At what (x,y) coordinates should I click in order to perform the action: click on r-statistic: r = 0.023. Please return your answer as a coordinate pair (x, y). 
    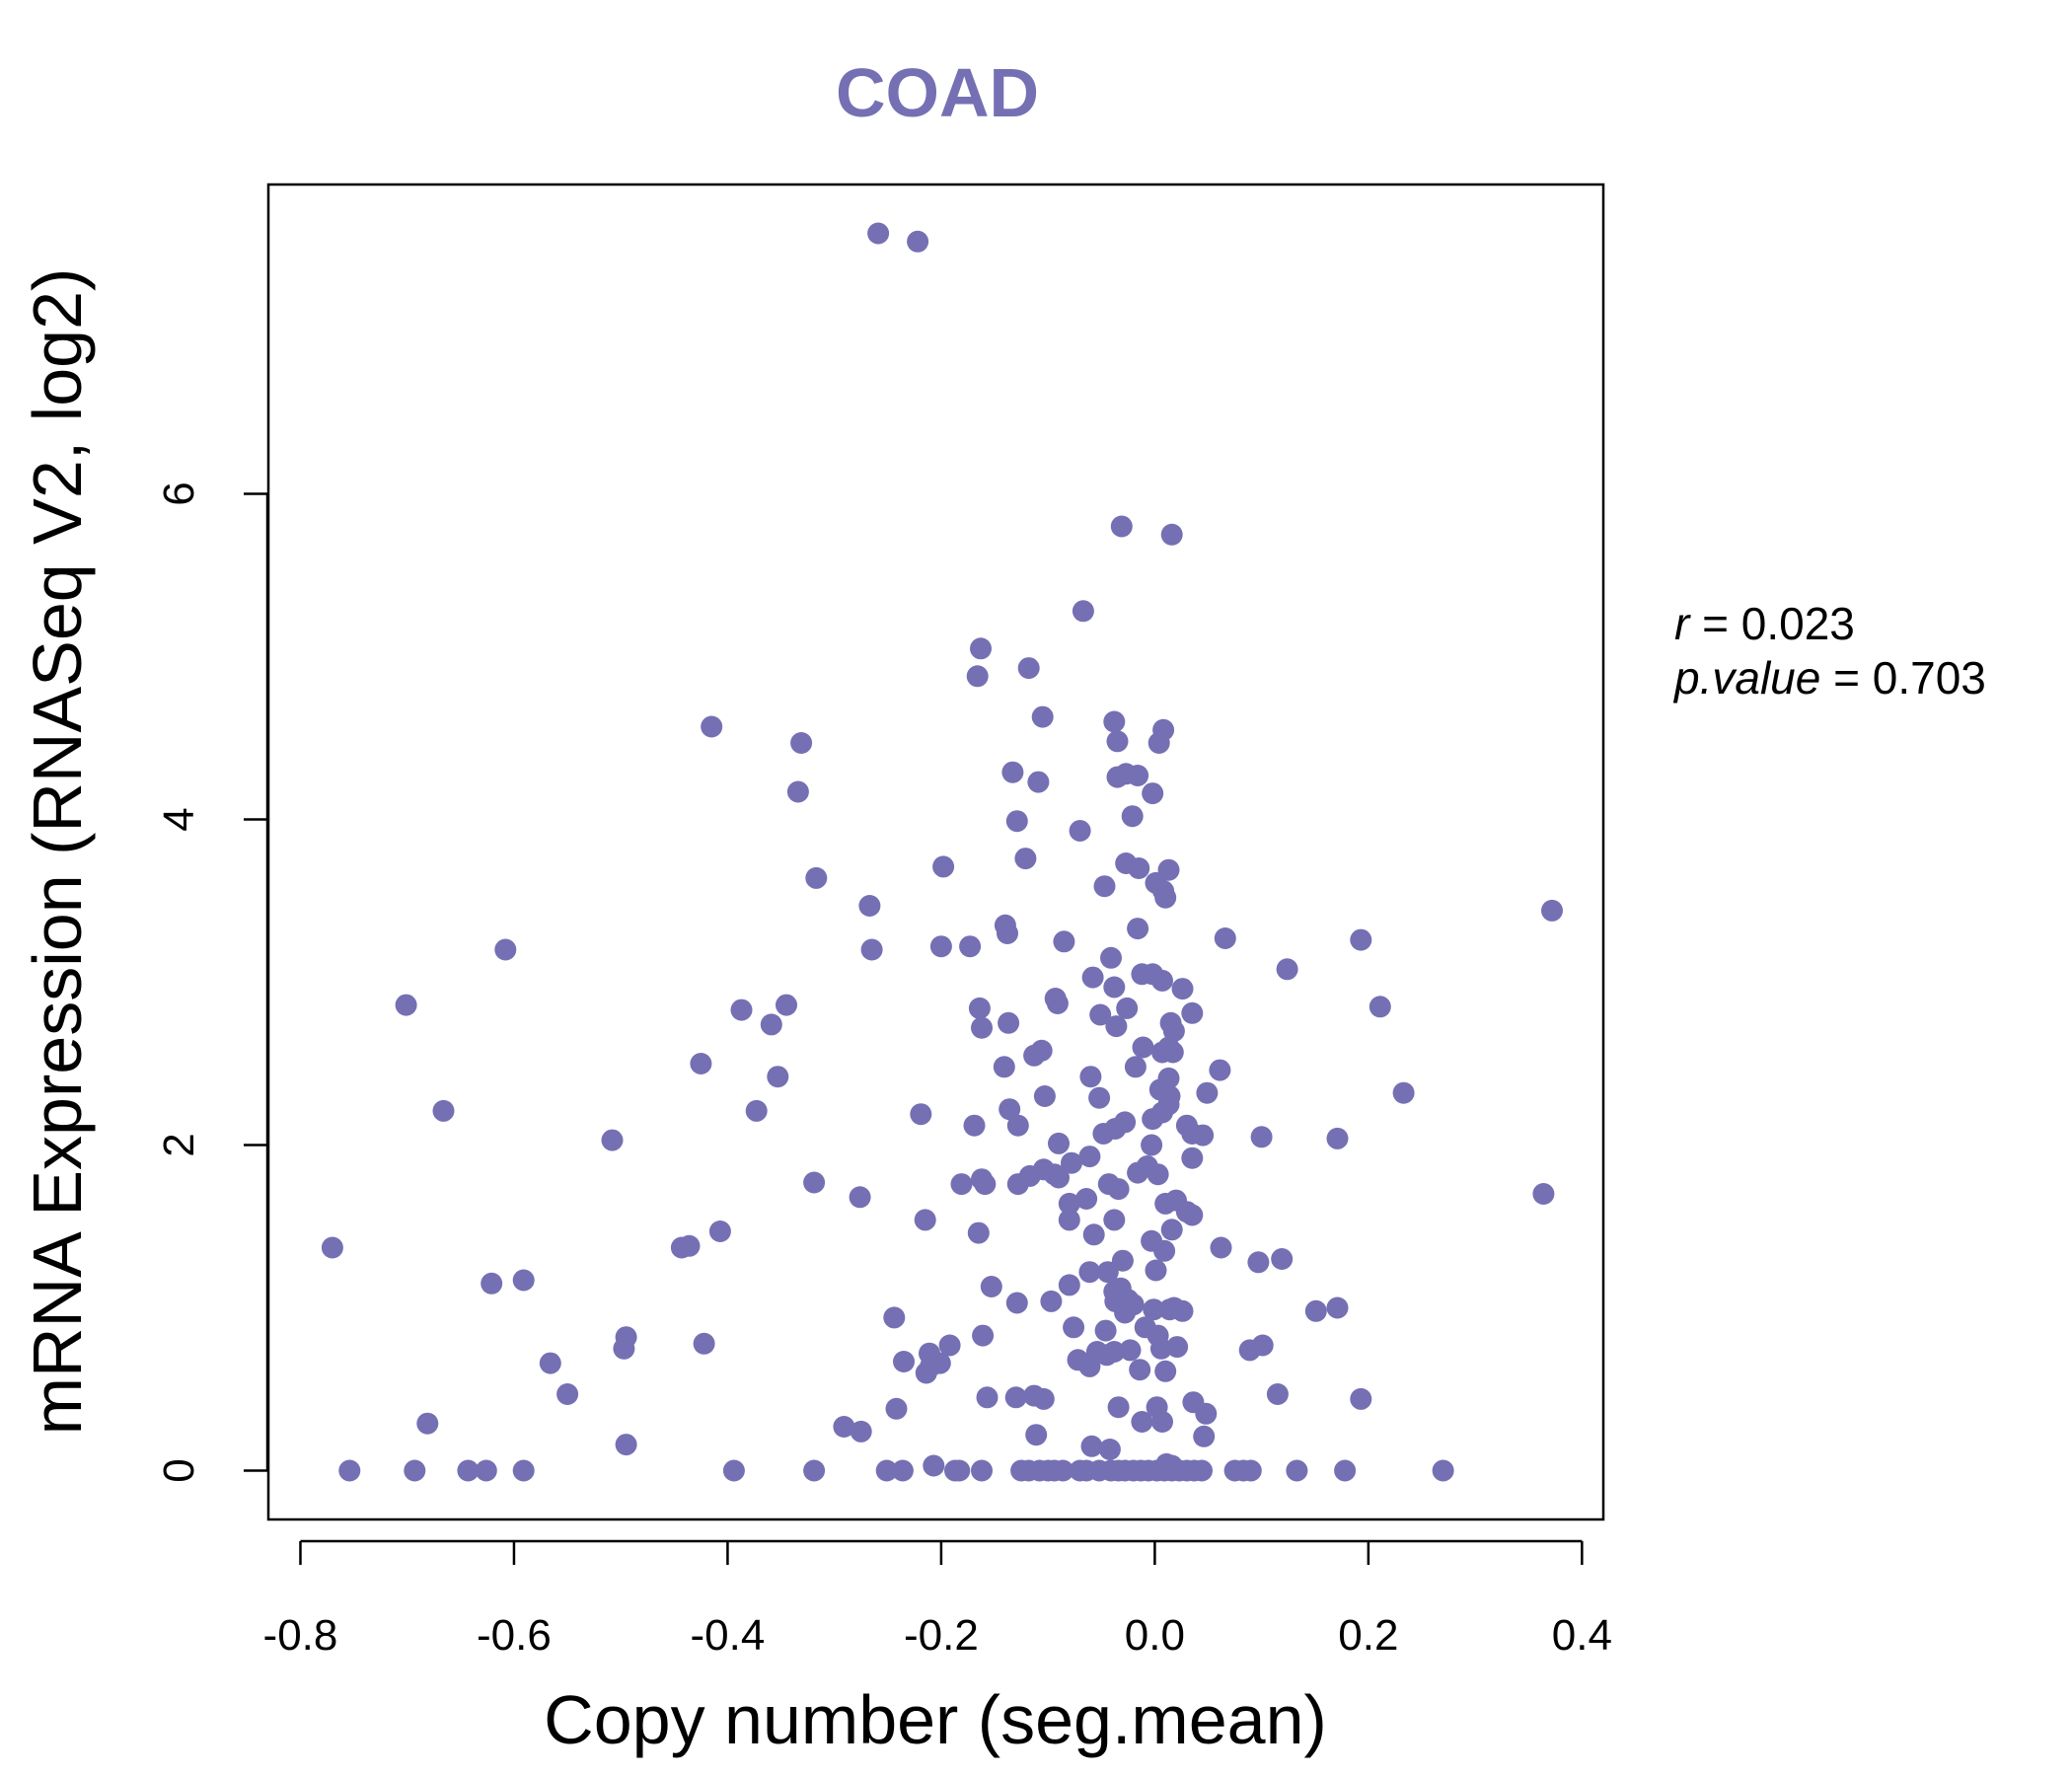
    Looking at the image, I should click on (1765, 624).